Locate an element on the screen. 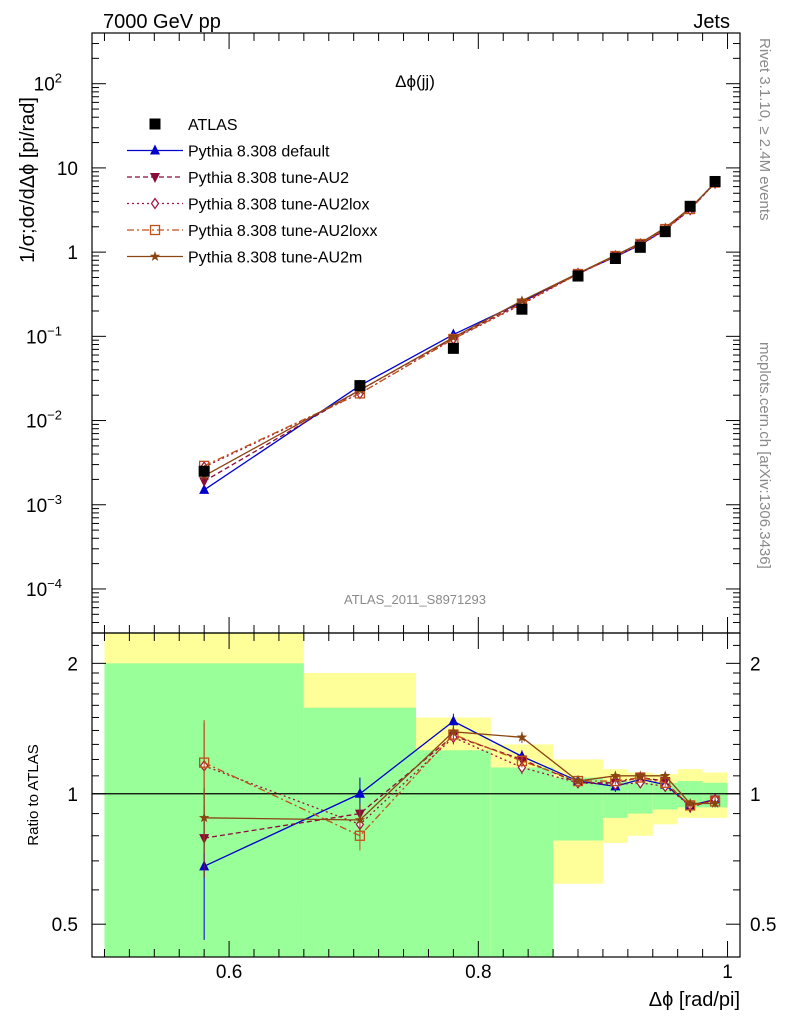  ratio-y-tick-label-right: 0.5 is located at coordinates (763, 925).